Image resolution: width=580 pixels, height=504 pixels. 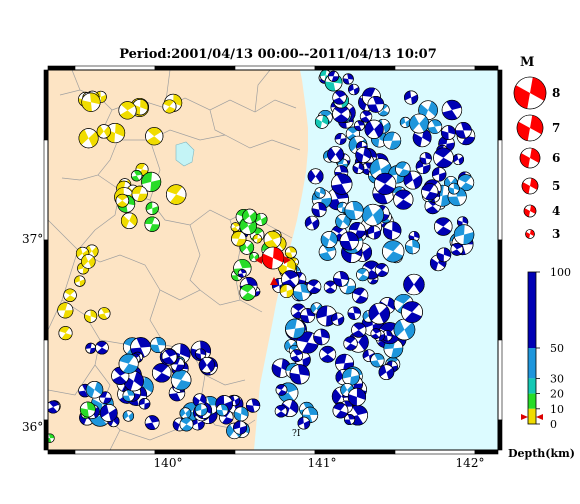 What do you see at coordinates (87, 409) in the screenshot?
I see `focal-mechanism-southwest` at bounding box center [87, 409].